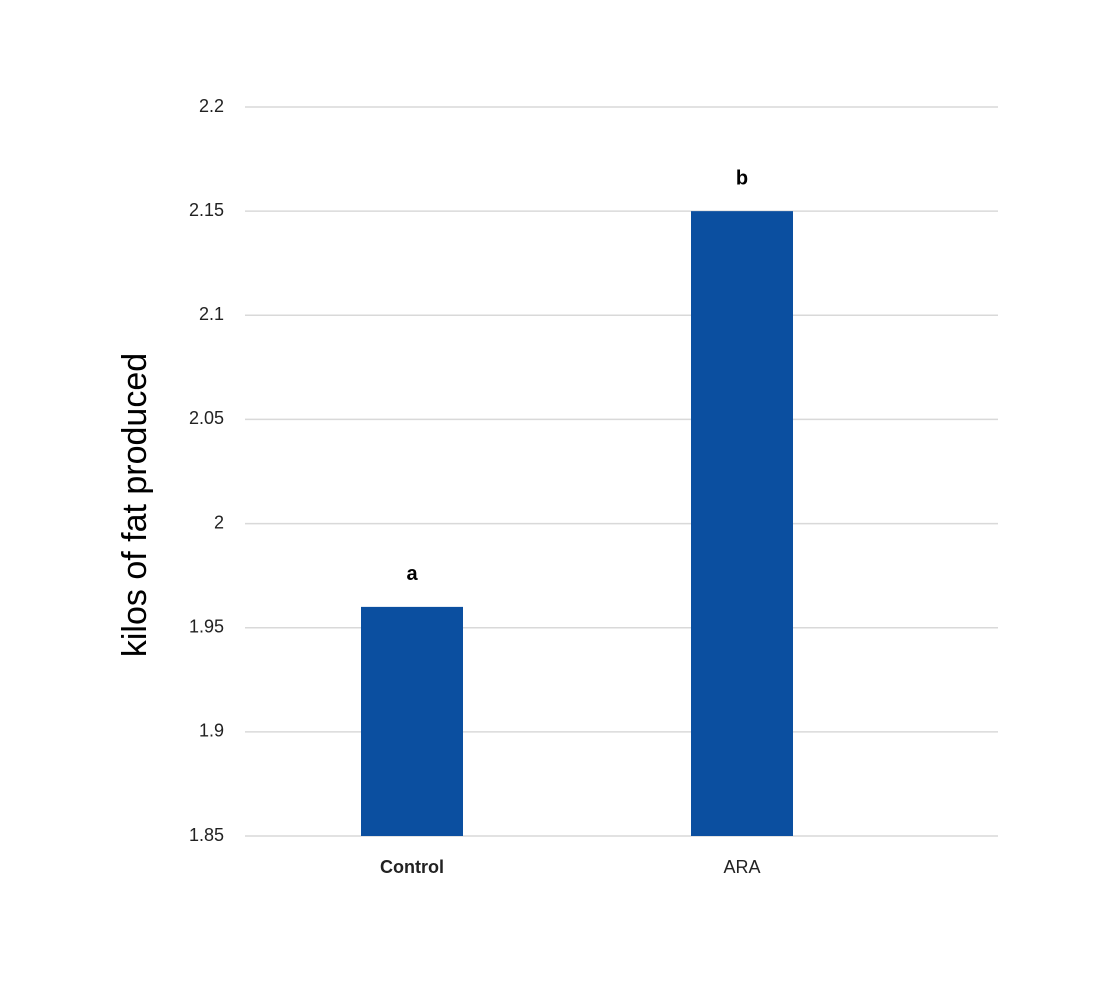 The height and width of the screenshot is (984, 1104). I want to click on y-tick-label: 1.85, so click(206, 835).